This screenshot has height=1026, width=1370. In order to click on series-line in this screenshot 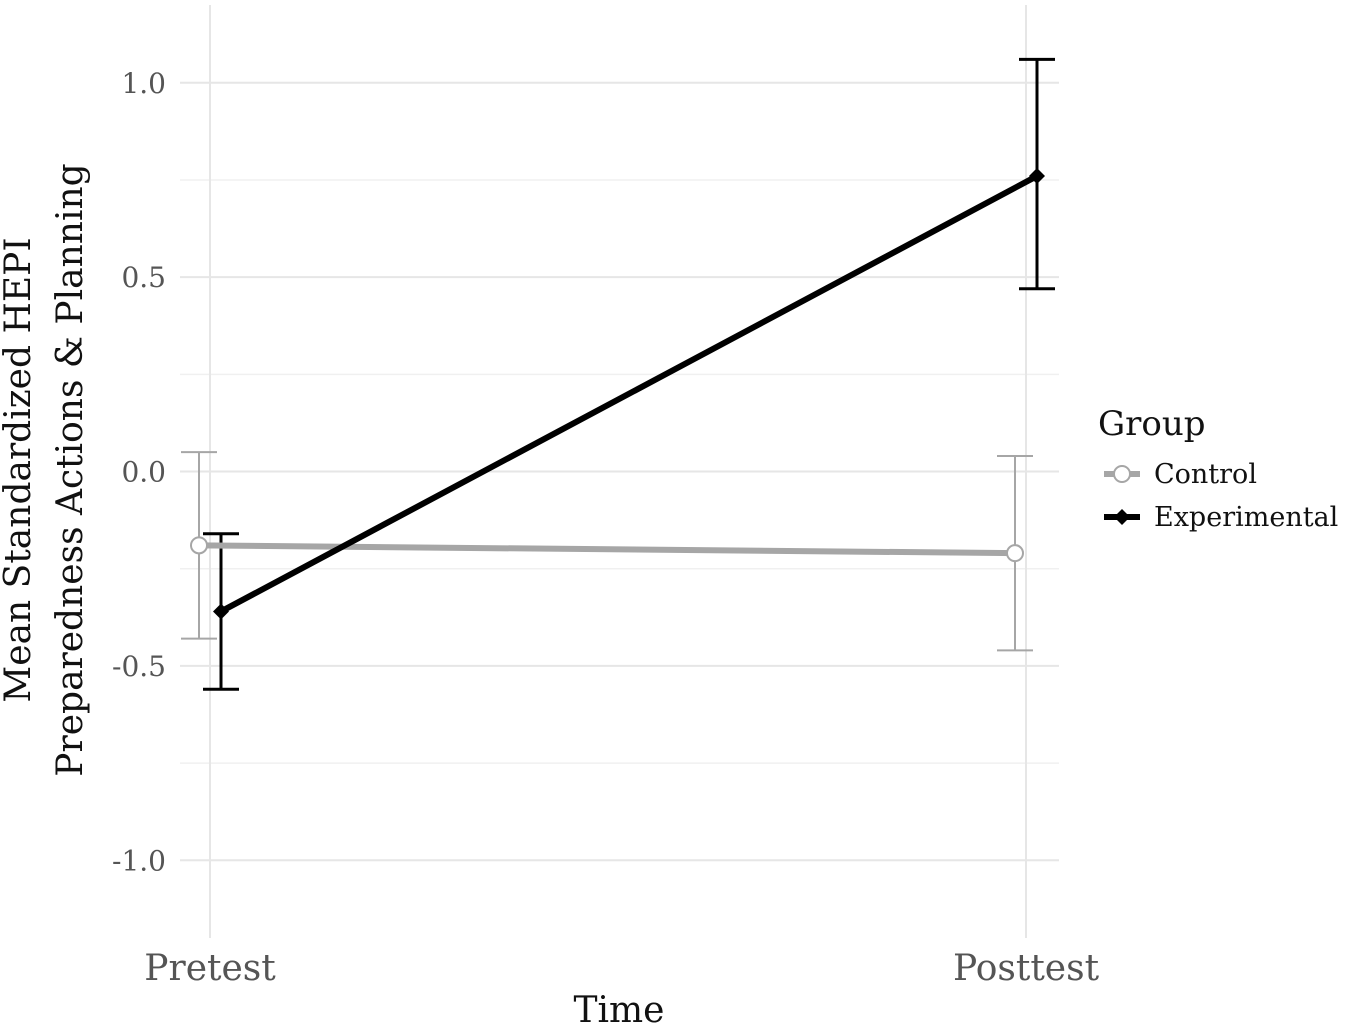, I will do `click(607, 549)`.